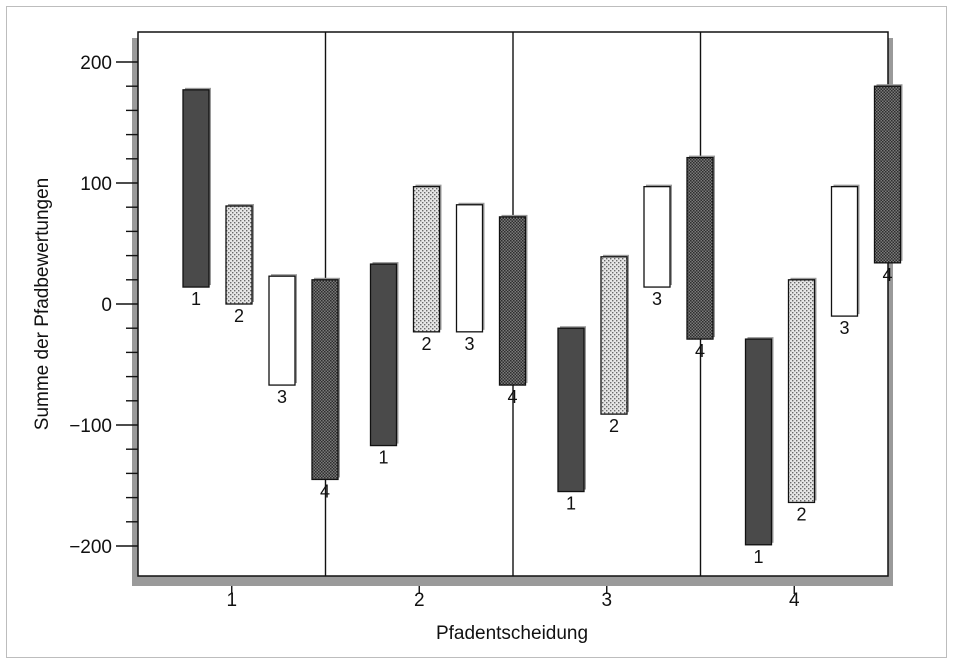 The image size is (955, 664). I want to click on x-axis: 1 2 3 4, so click(513, 598).